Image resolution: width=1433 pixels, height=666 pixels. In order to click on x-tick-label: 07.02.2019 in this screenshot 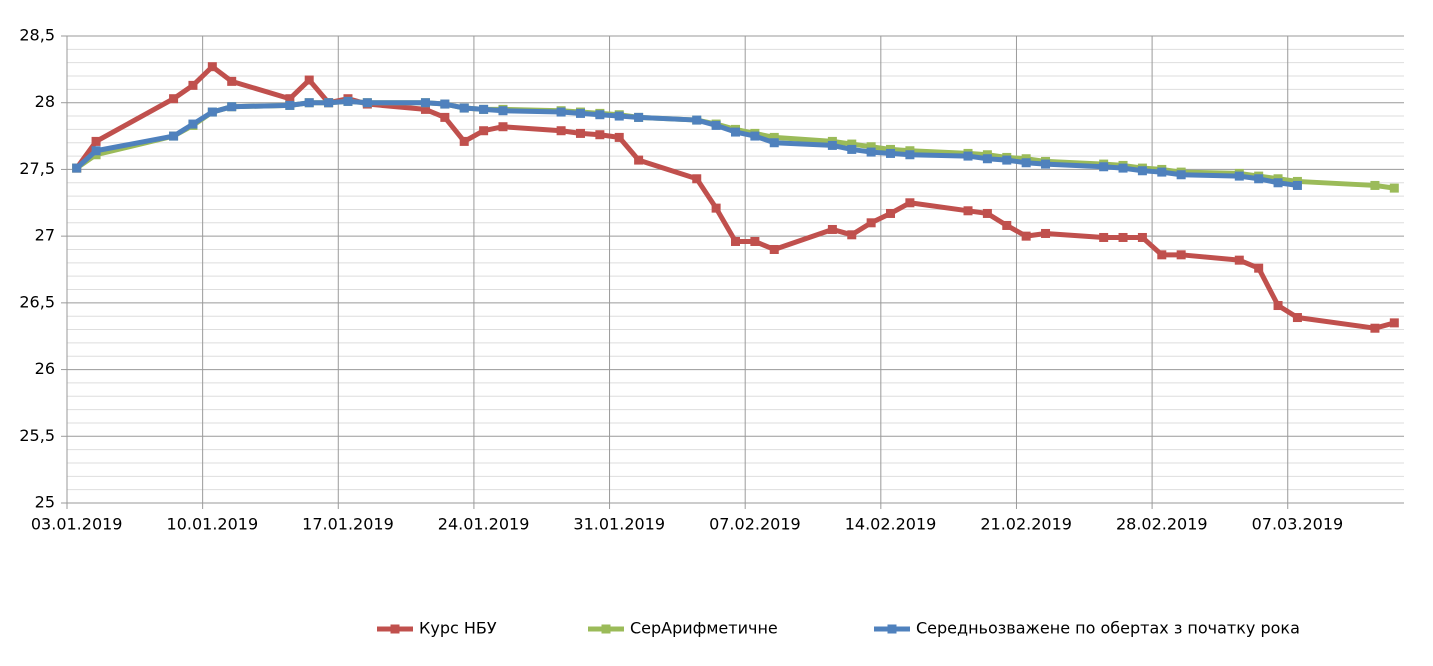, I will do `click(755, 524)`.